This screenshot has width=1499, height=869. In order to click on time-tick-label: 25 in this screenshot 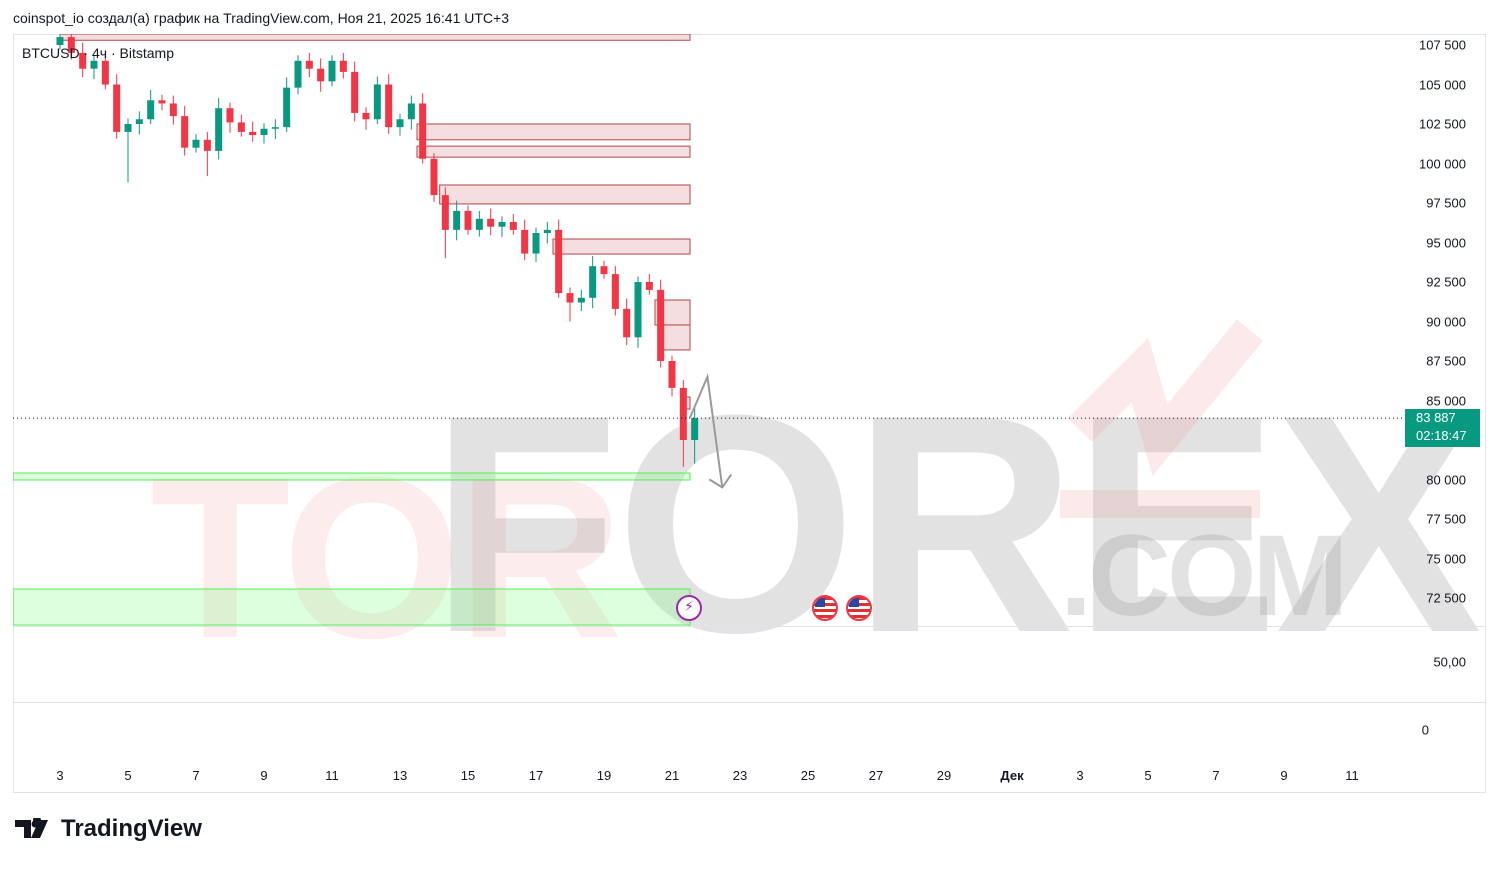, I will do `click(808, 775)`.